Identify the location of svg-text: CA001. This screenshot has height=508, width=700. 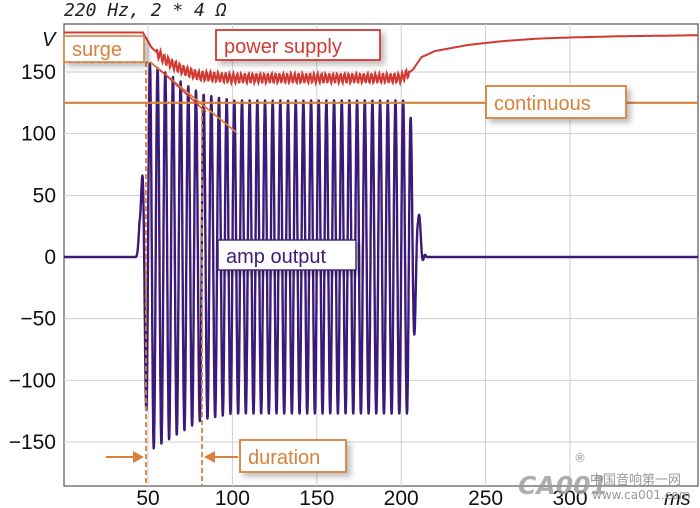
(563, 485).